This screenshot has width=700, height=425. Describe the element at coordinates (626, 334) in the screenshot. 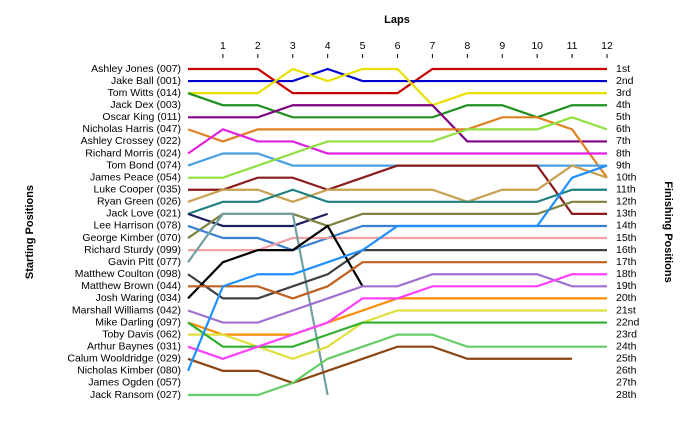

I see `finish-label: 23rd` at that location.